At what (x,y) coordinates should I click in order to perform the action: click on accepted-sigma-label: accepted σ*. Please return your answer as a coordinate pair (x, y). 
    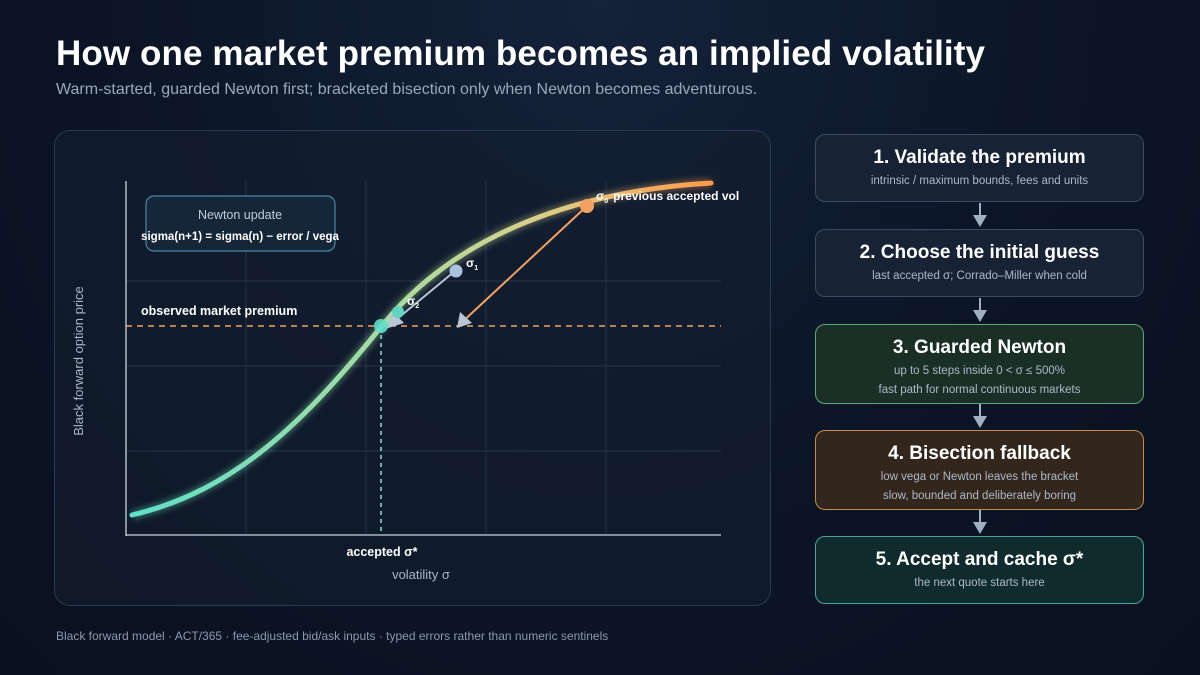
    Looking at the image, I should click on (381, 552).